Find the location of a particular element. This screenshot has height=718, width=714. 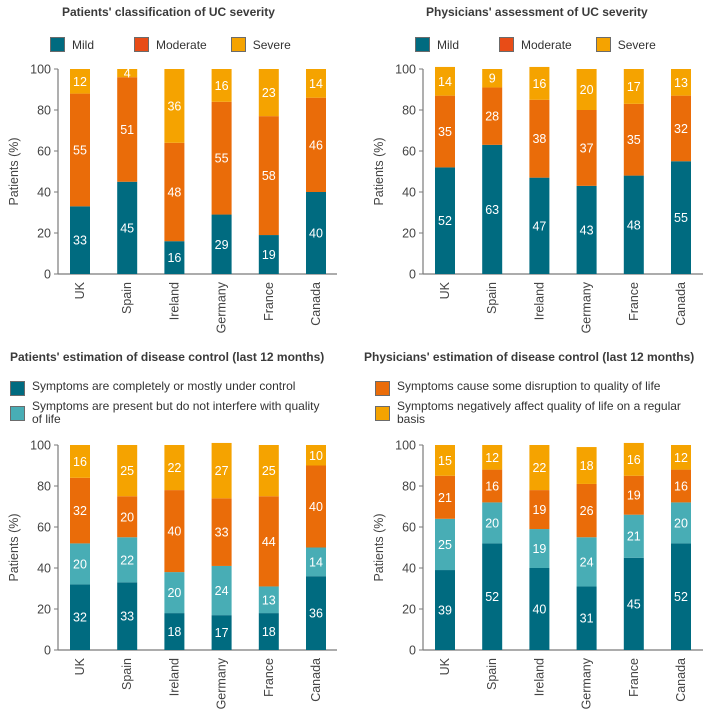

data-label: 13 is located at coordinates (681, 83).